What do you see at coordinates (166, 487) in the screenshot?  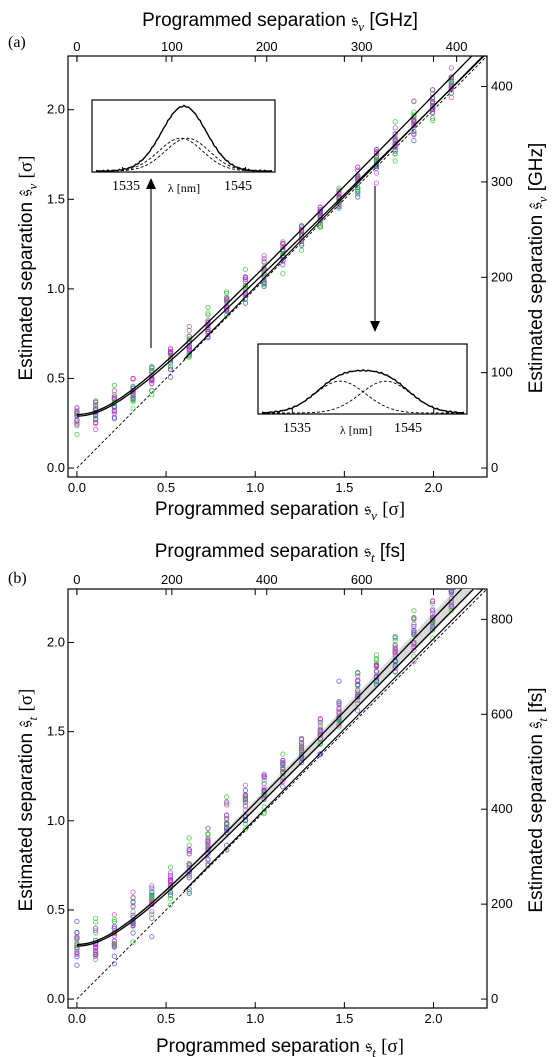 I see `panel-a-xtick-label: 0.5` at bounding box center [166, 487].